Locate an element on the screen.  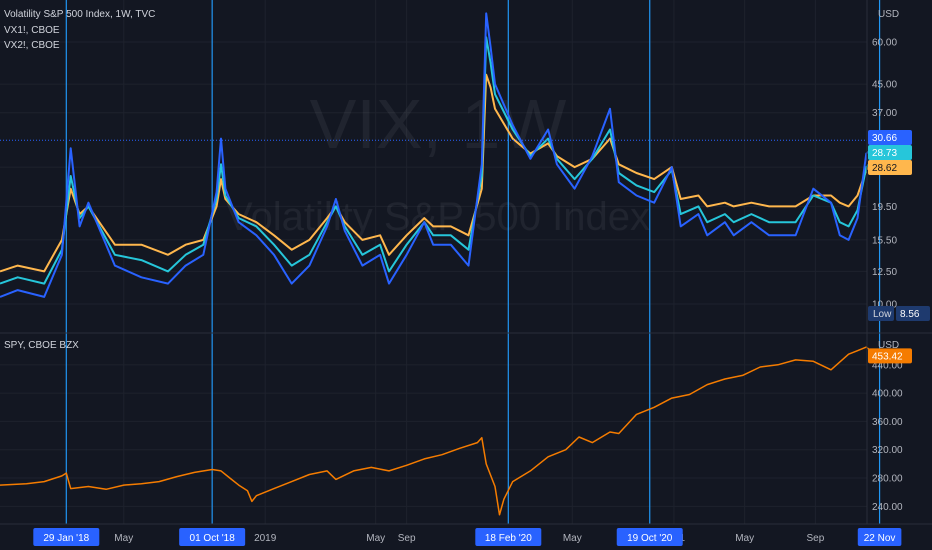
price-badge-value: 28.62 is located at coordinates (884, 168).